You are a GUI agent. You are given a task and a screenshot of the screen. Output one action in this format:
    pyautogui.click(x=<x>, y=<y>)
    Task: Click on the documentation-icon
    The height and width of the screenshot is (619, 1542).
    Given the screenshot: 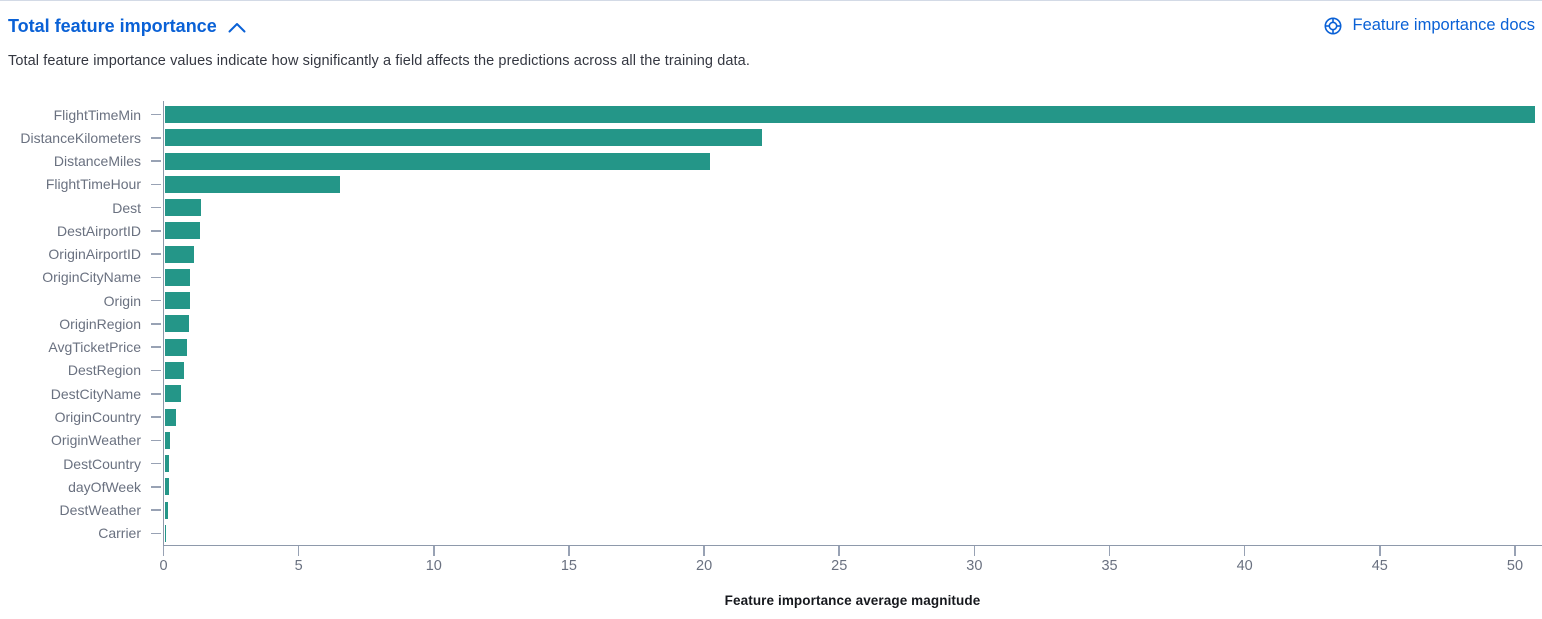 What is the action you would take?
    pyautogui.click(x=1333, y=26)
    